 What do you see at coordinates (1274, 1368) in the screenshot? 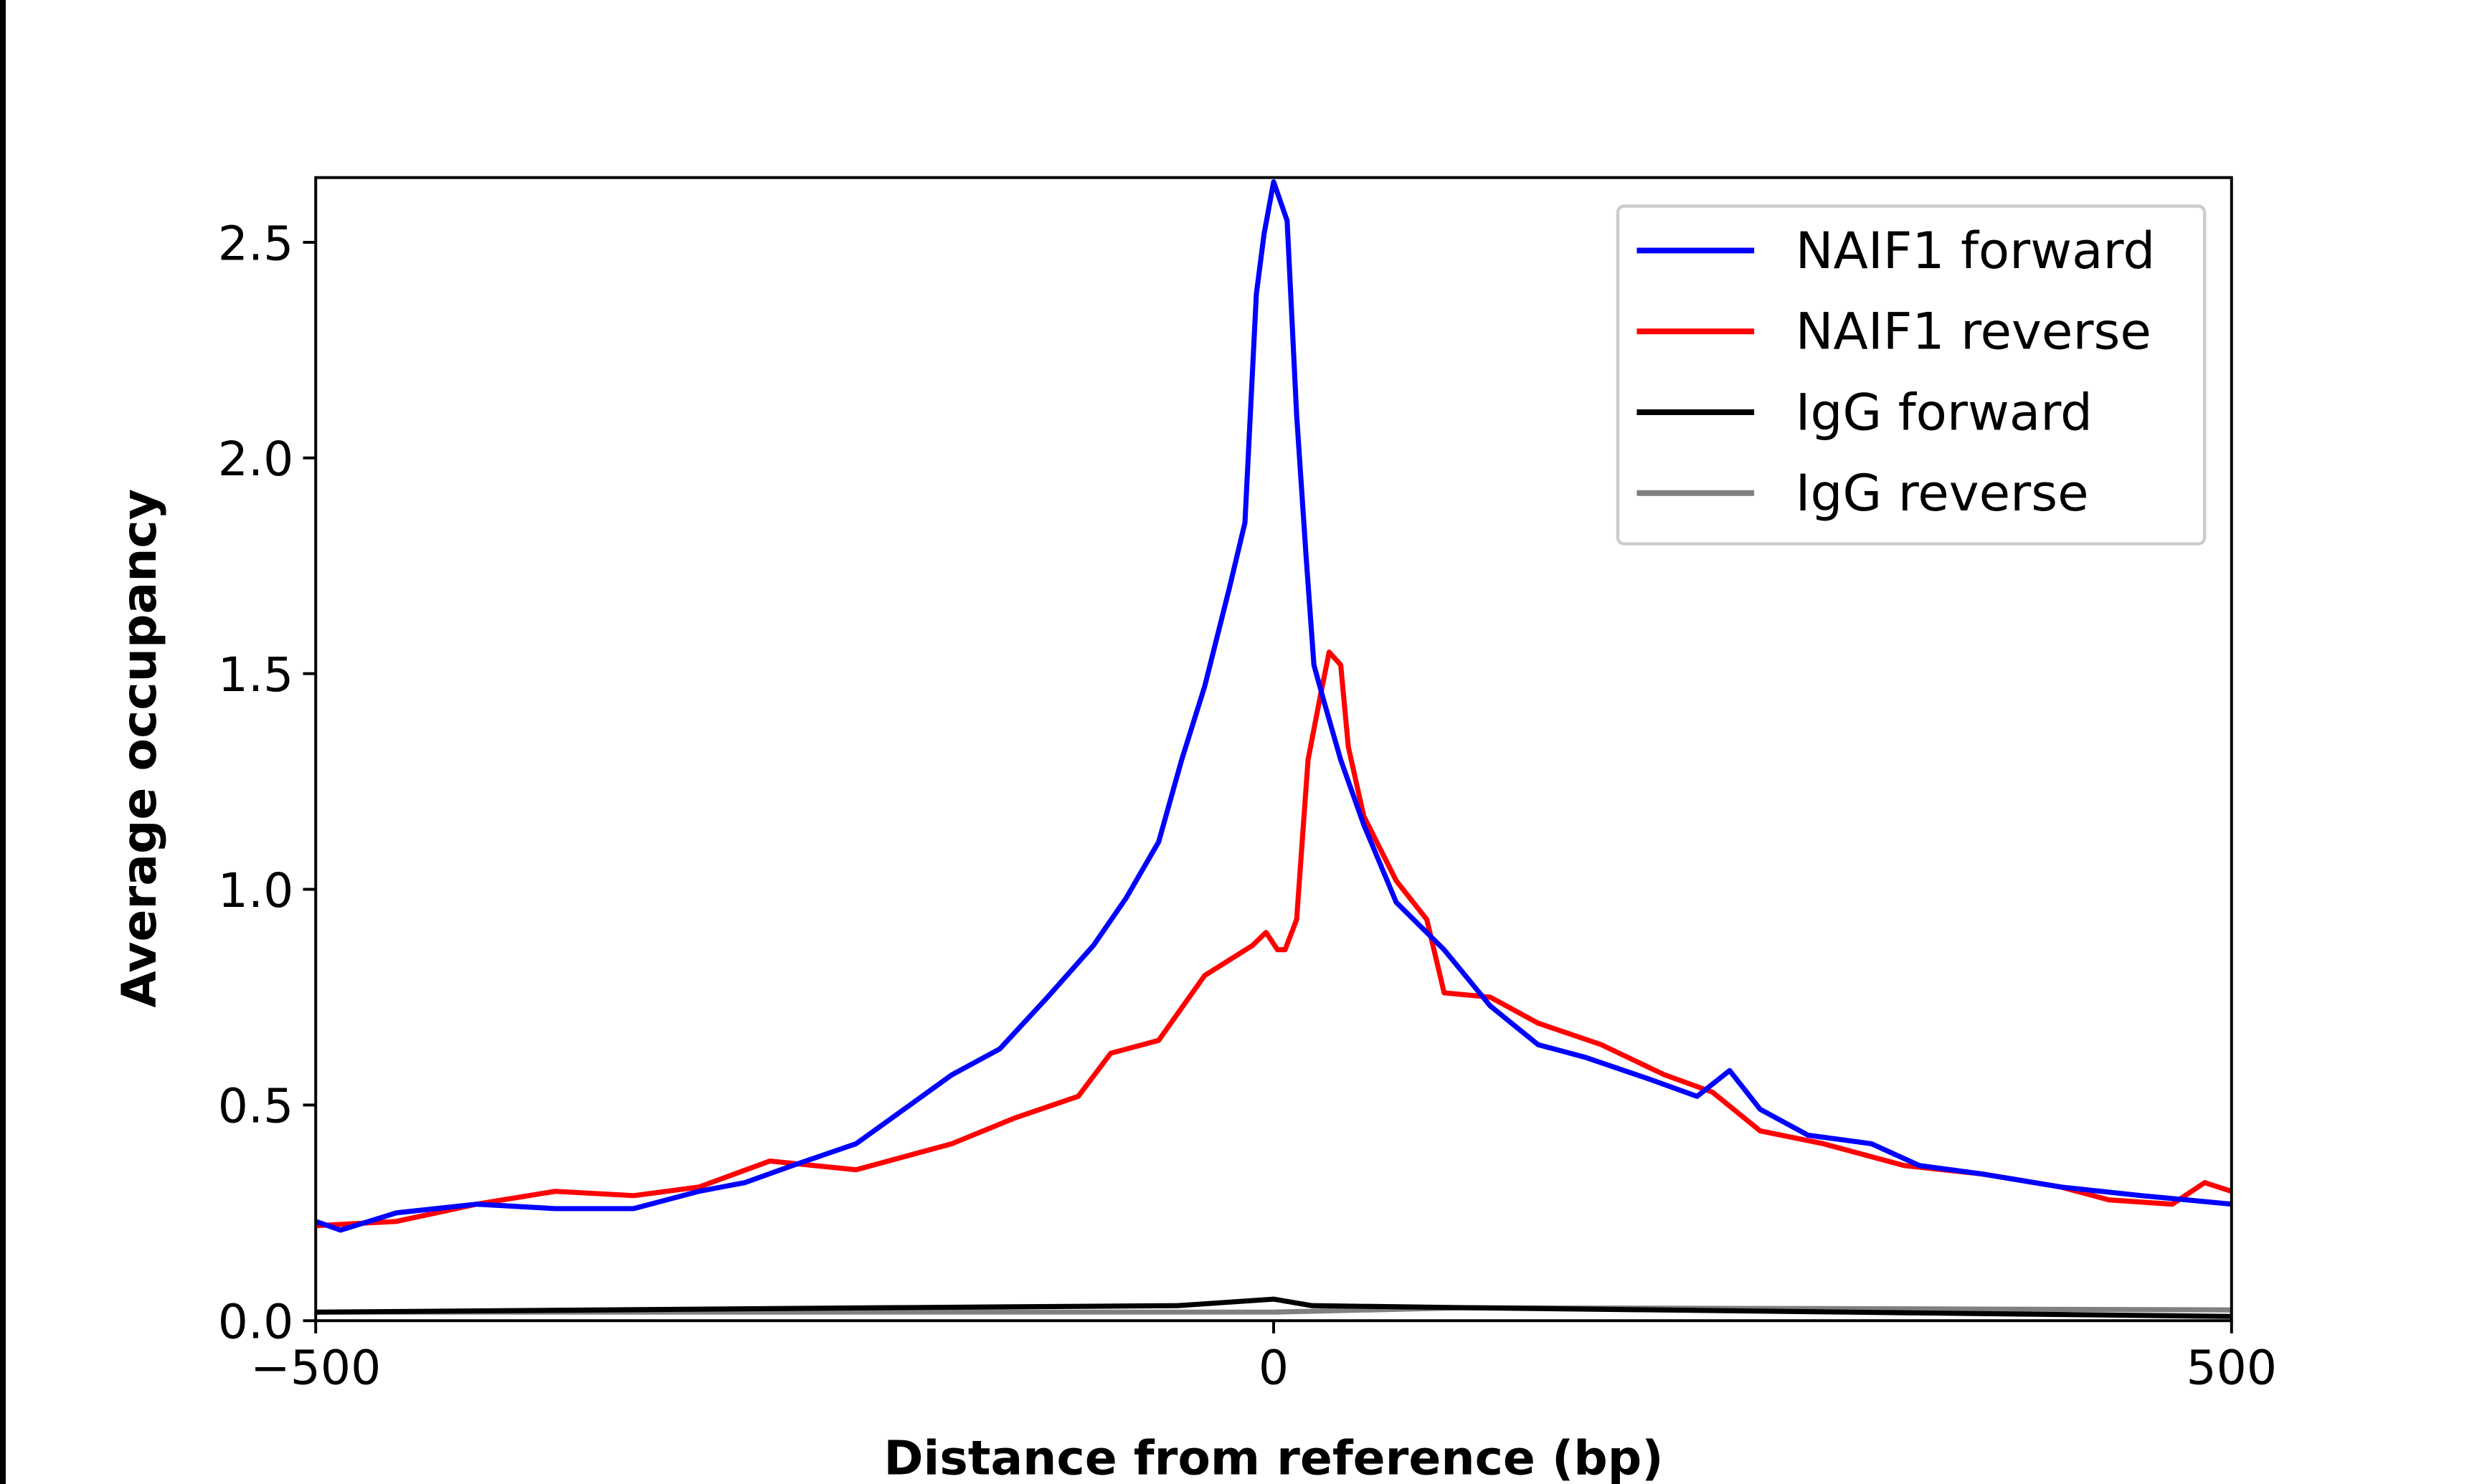
I see `x-tick-label: 0` at bounding box center [1274, 1368].